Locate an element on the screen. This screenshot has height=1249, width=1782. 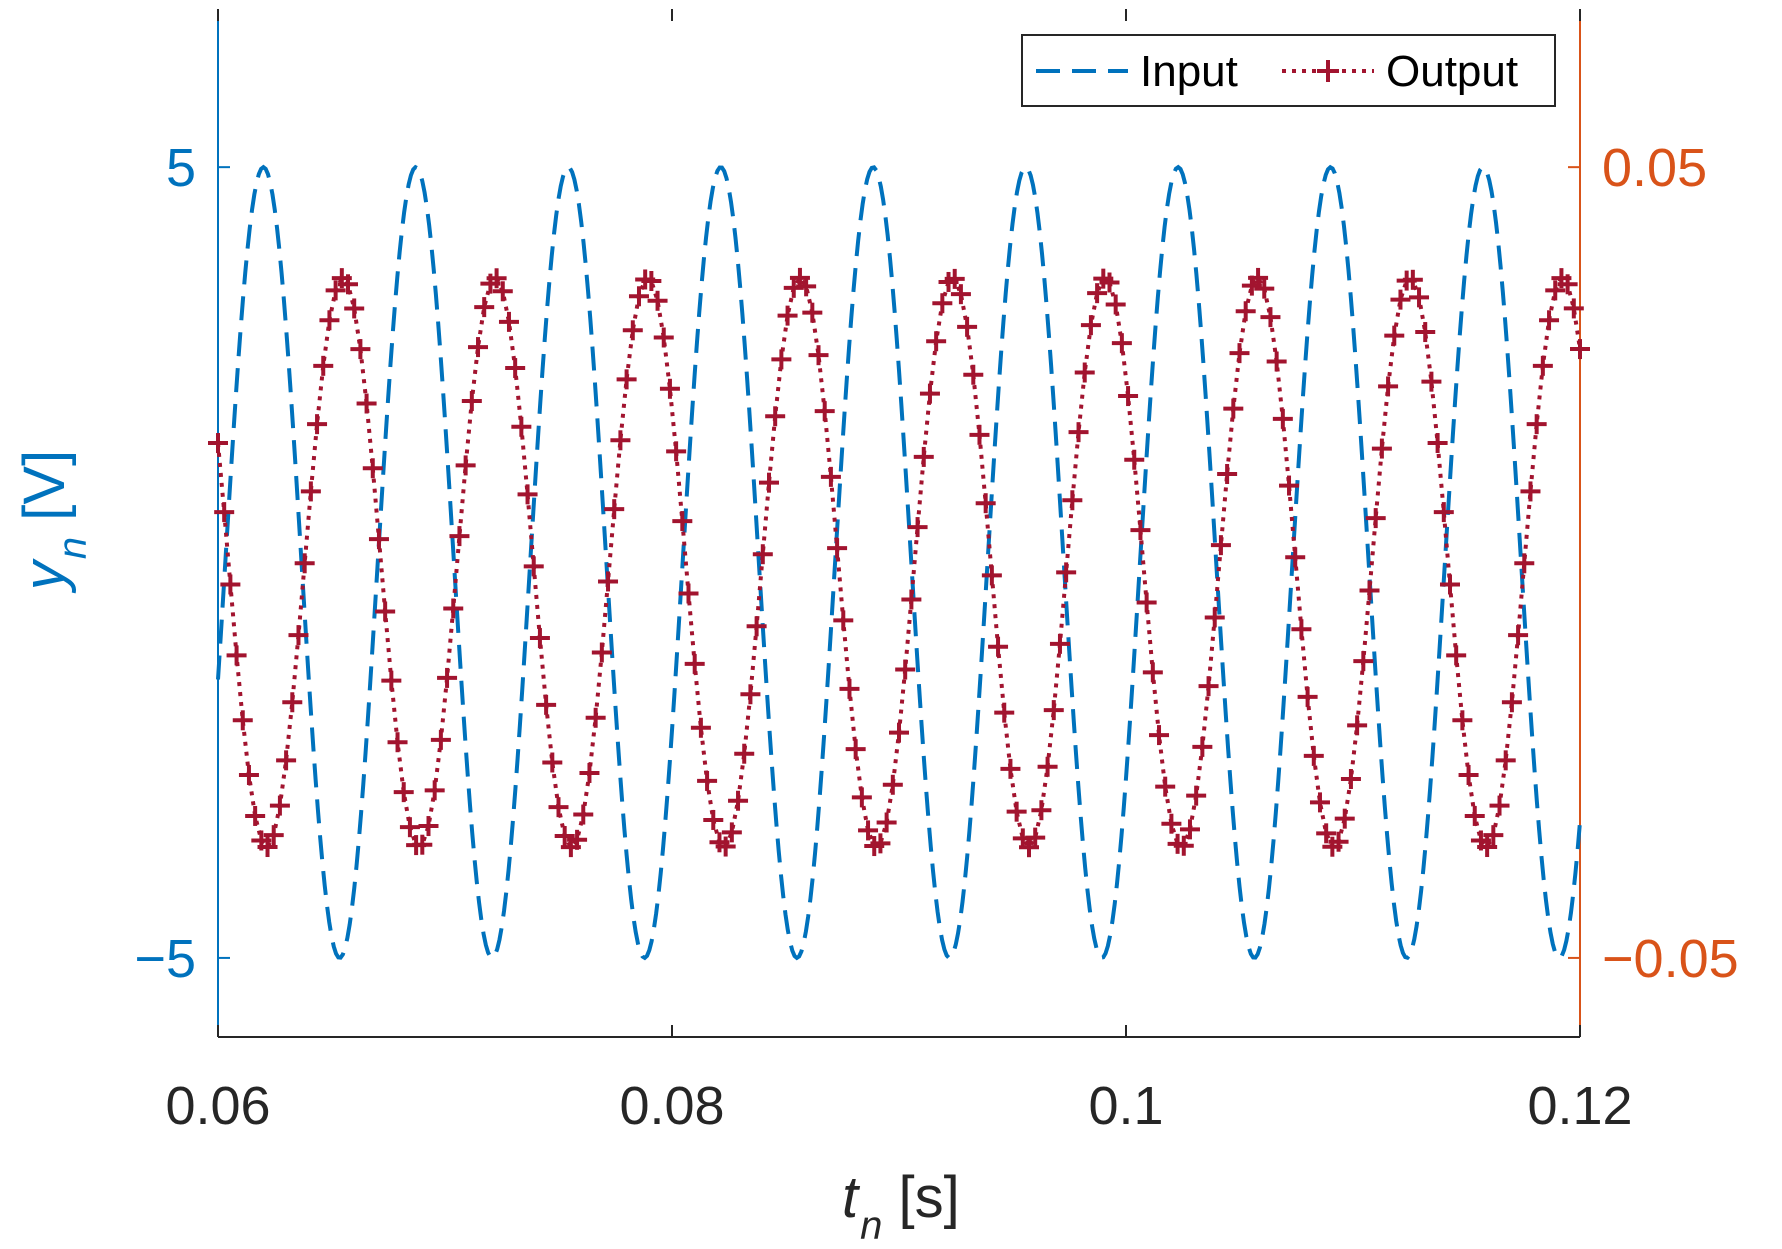
x-axis-title-sub: n is located at coordinates (871, 1226).